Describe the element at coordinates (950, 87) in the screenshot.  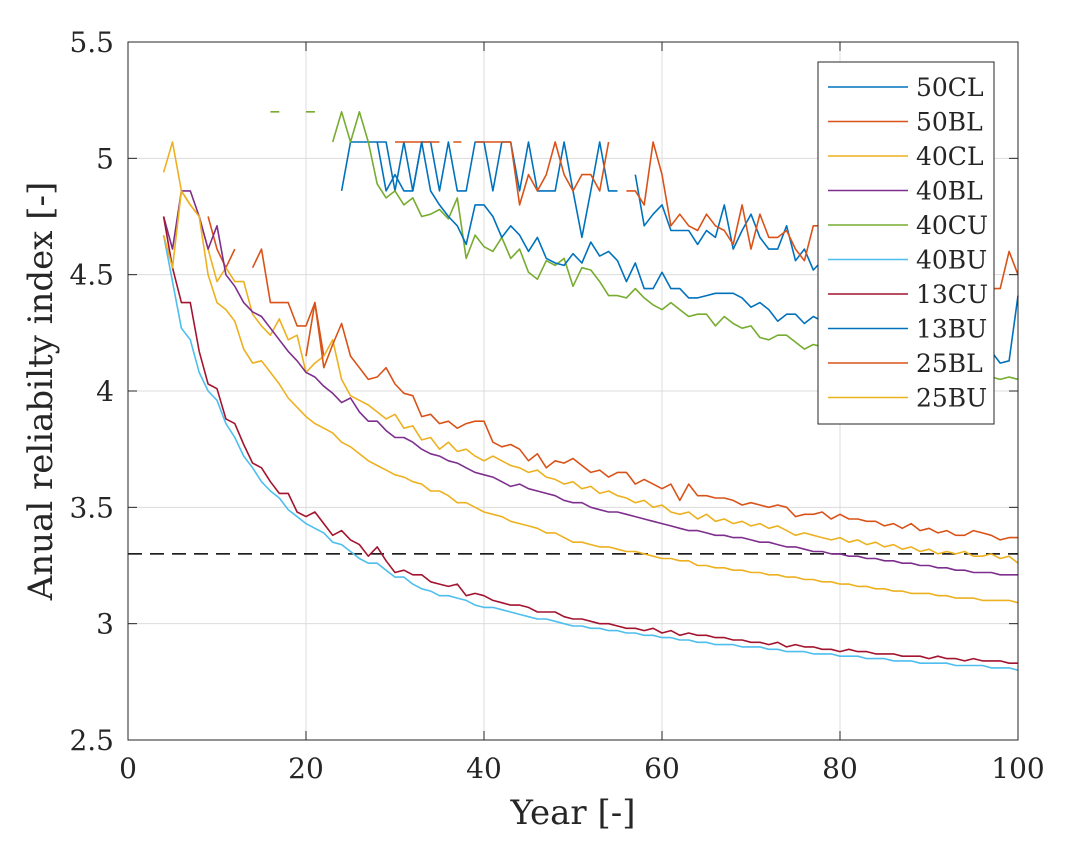
I see `legend-label-50cl: 50CL` at that location.